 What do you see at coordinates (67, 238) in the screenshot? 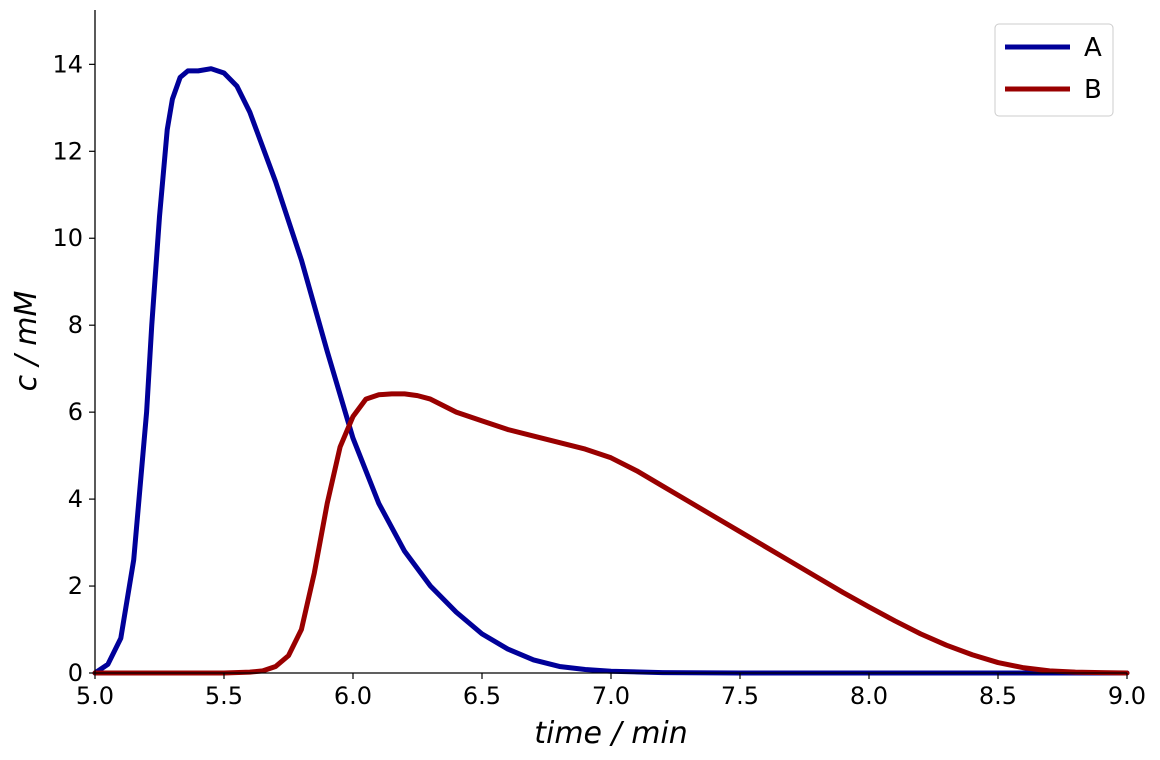
I see `y-tick-label: 10` at bounding box center [67, 238].